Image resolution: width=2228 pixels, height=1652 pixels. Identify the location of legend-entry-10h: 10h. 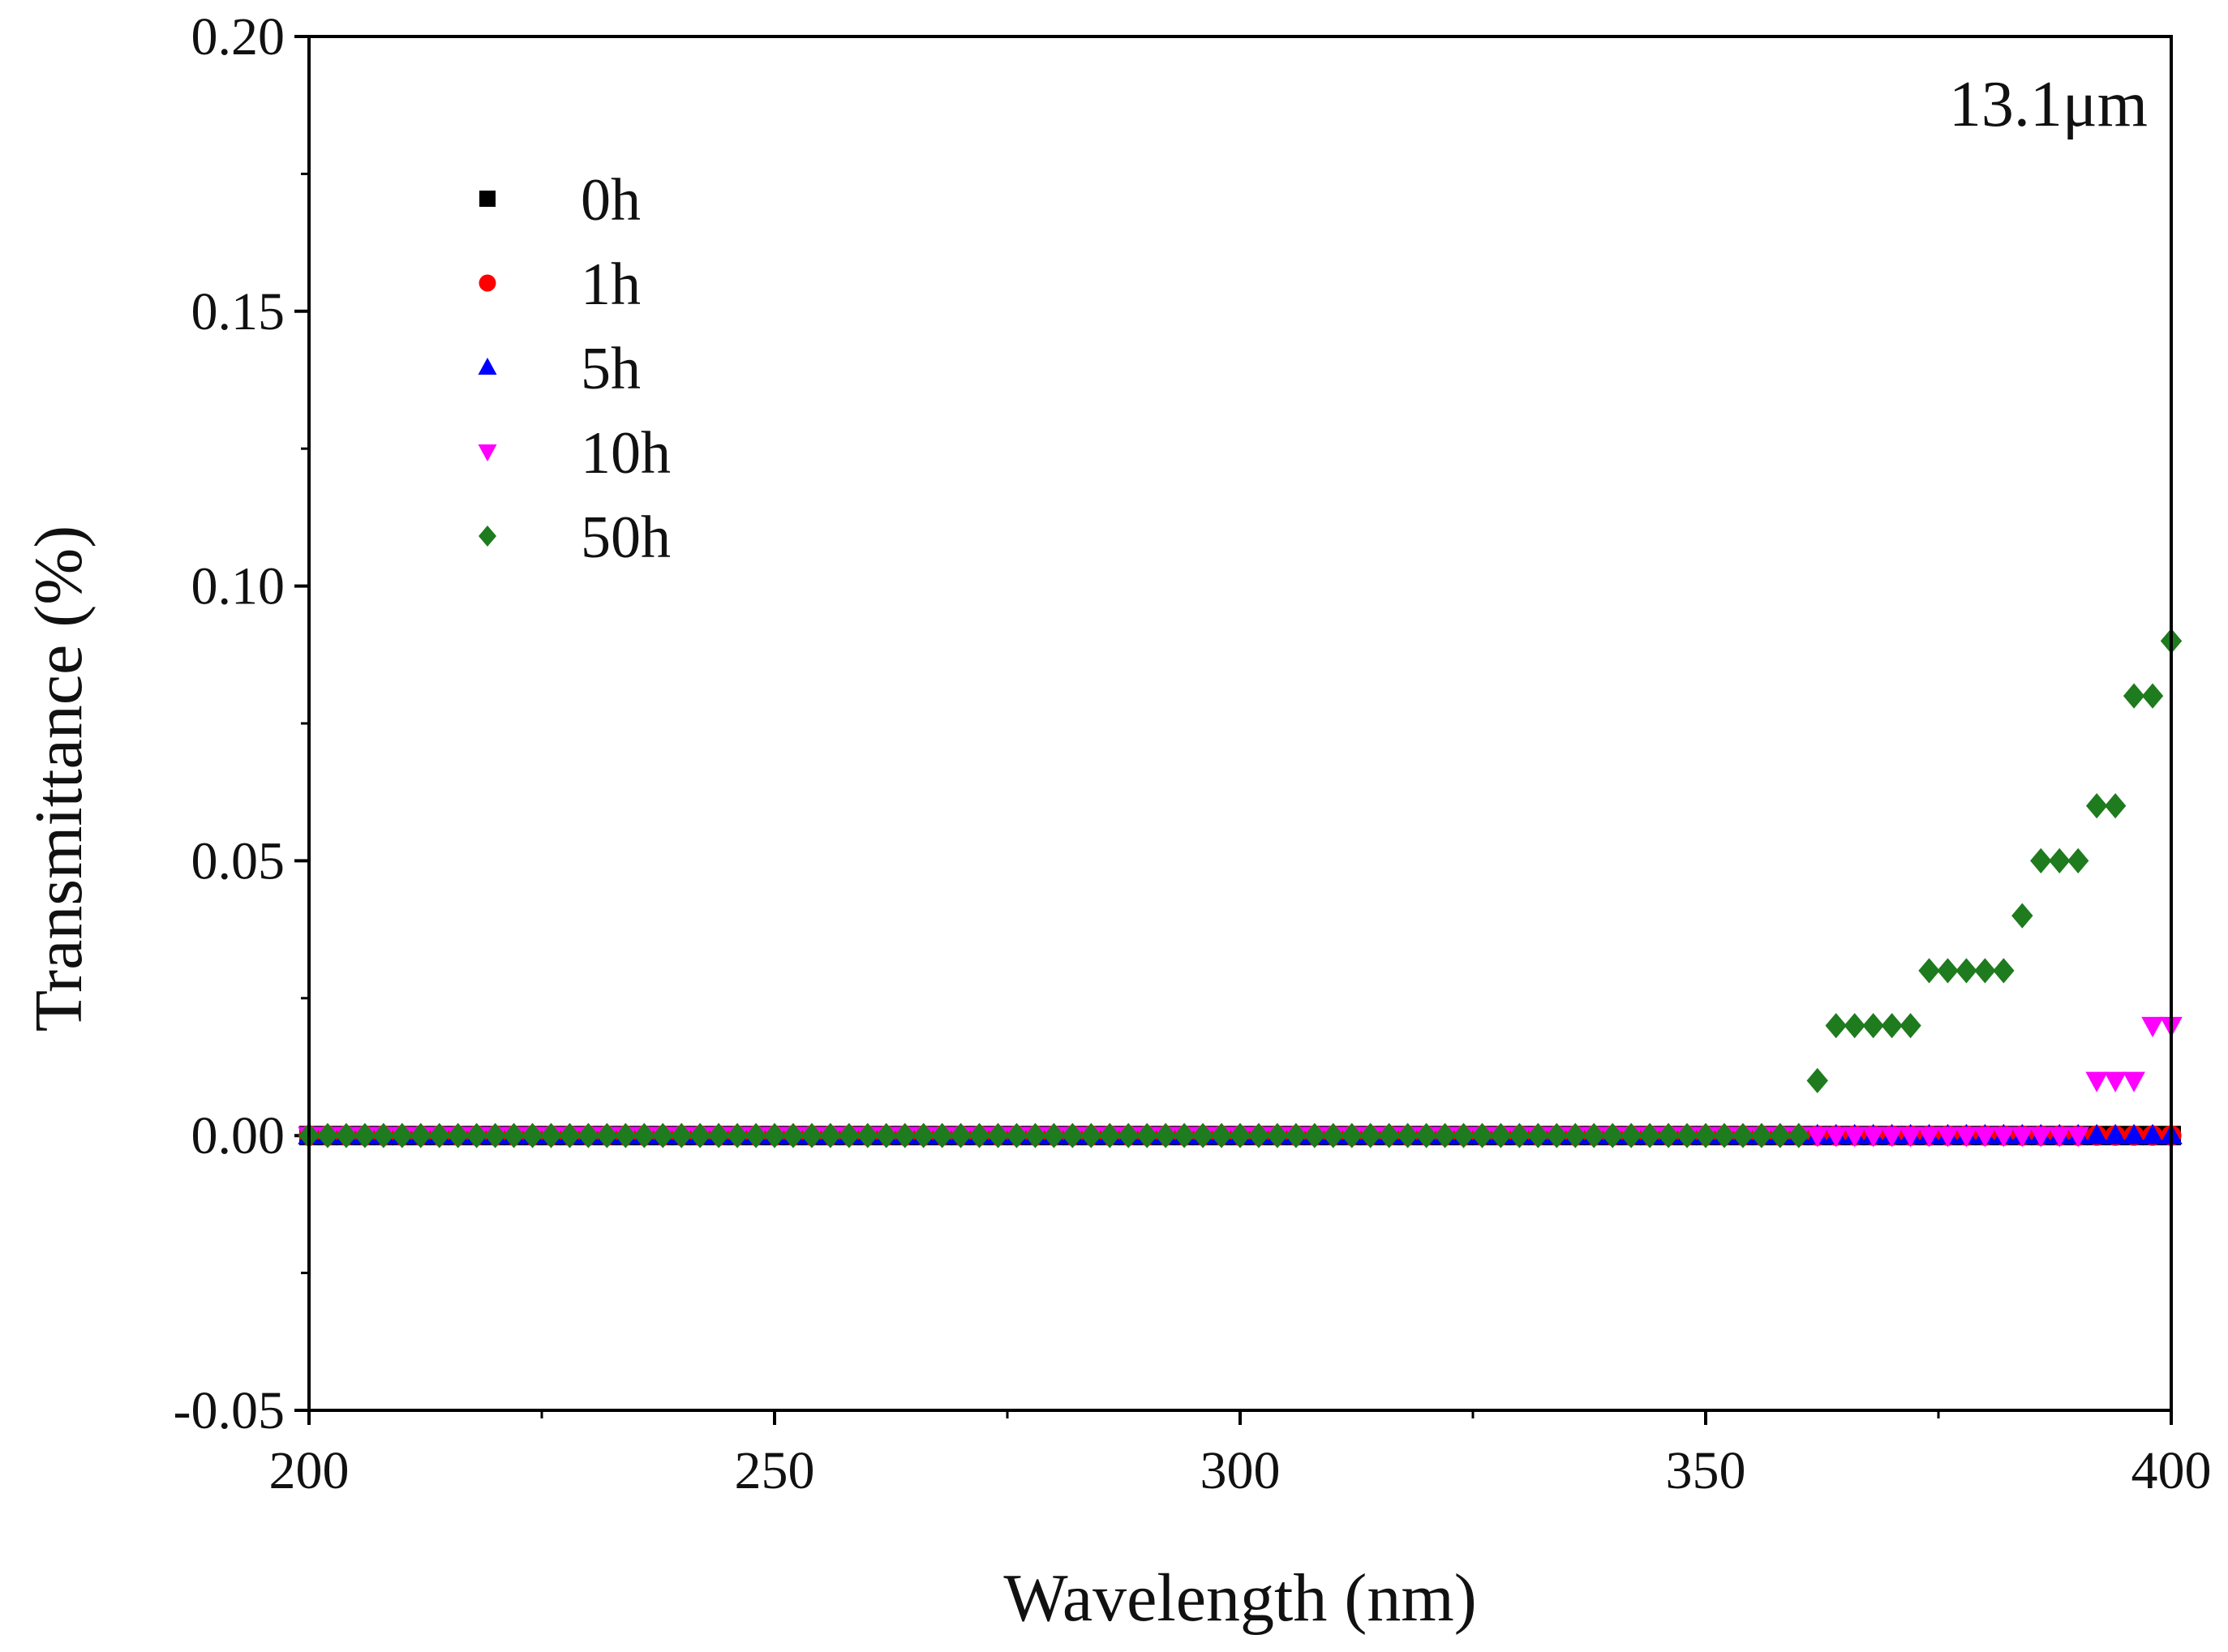
(574, 454).